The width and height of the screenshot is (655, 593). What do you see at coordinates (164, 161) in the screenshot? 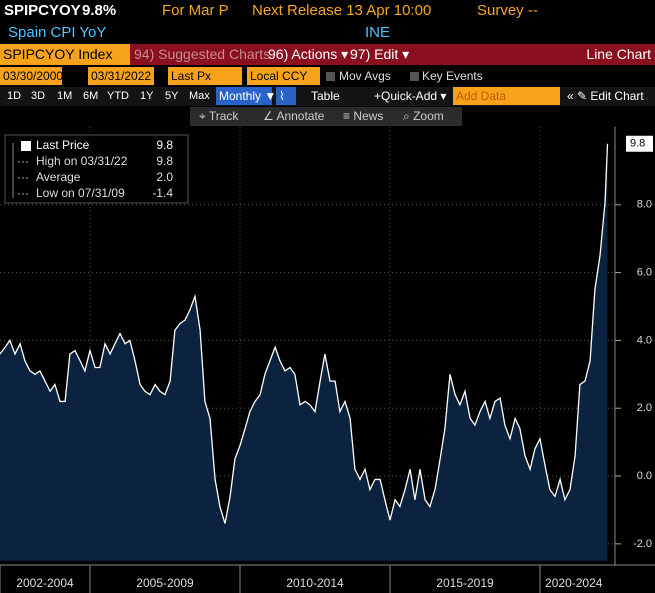
I see `stat-value: 9.8` at bounding box center [164, 161].